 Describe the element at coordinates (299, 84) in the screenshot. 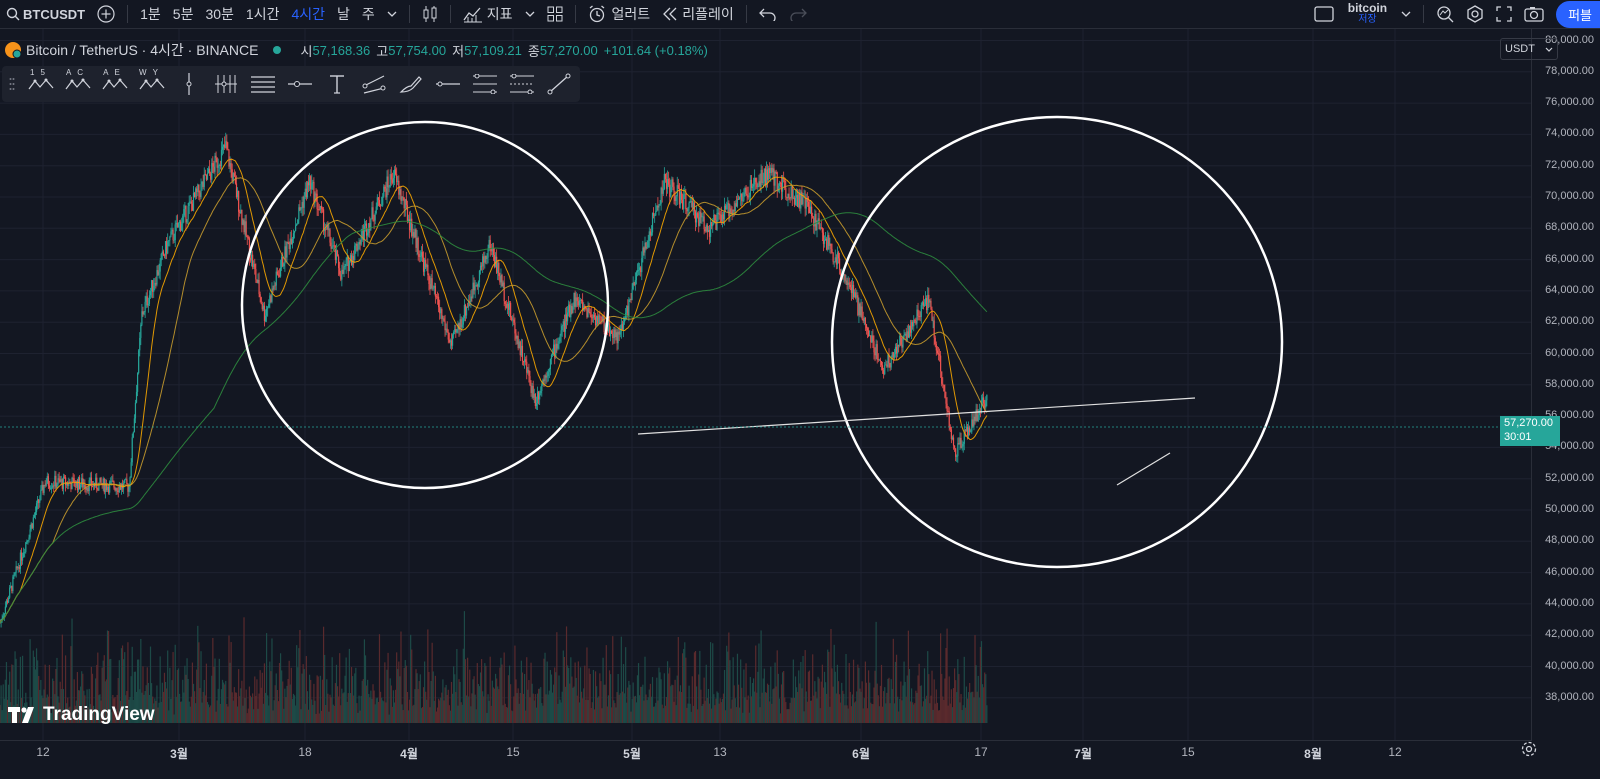

I see `horizontal-ray-tool` at that location.